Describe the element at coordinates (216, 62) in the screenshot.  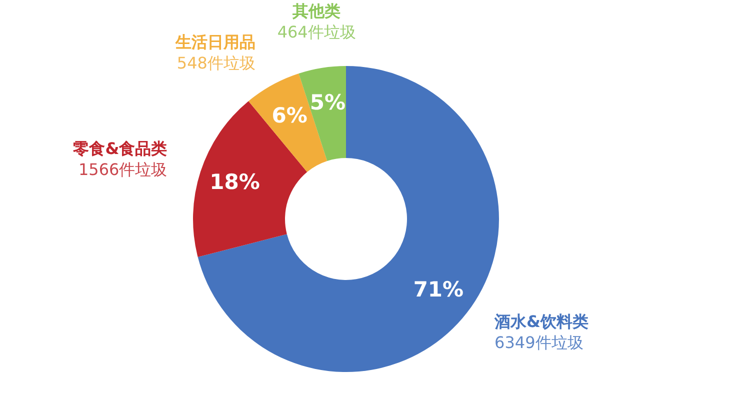
I see `text: 548件垃圾` at that location.